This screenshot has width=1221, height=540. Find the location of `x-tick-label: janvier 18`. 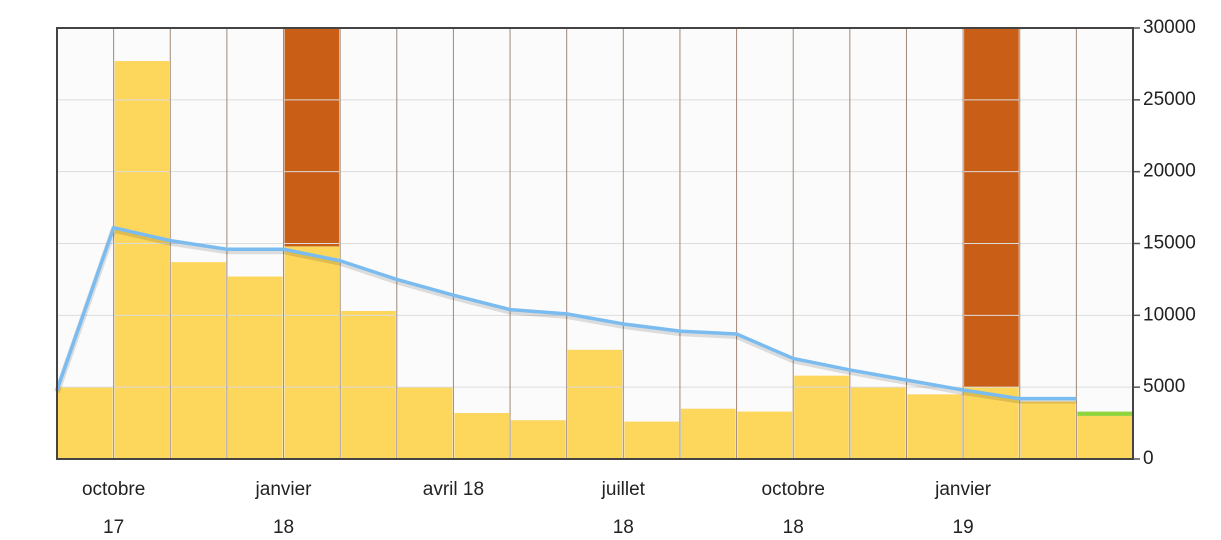

x-tick-label: janvier 18 is located at coordinates (284, 508).